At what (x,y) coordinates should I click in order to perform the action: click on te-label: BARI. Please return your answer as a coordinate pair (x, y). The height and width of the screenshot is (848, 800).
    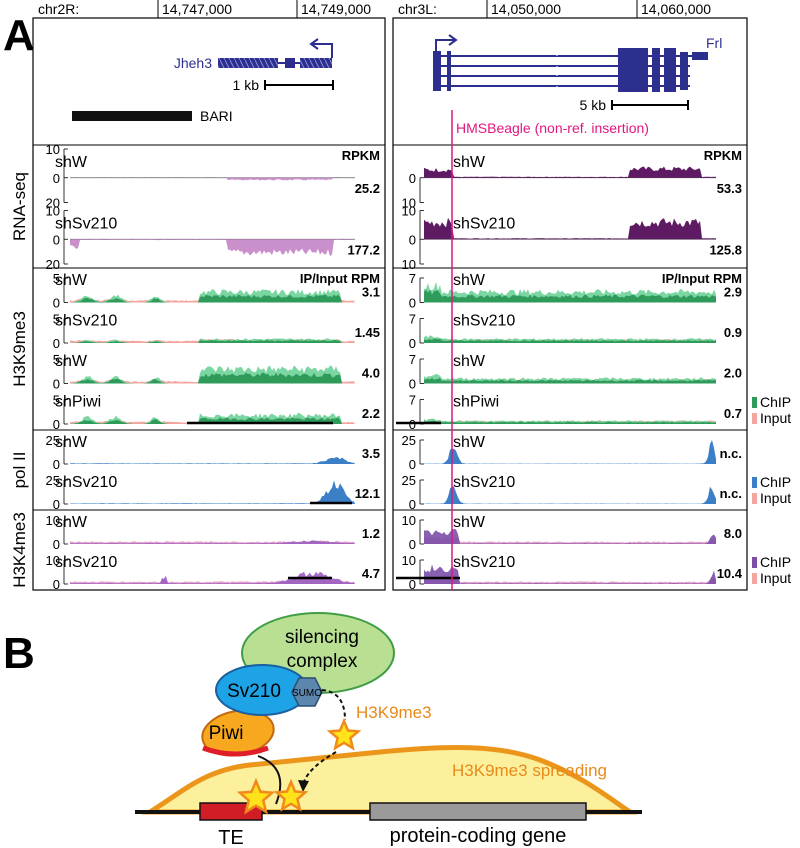
    Looking at the image, I should click on (216, 116).